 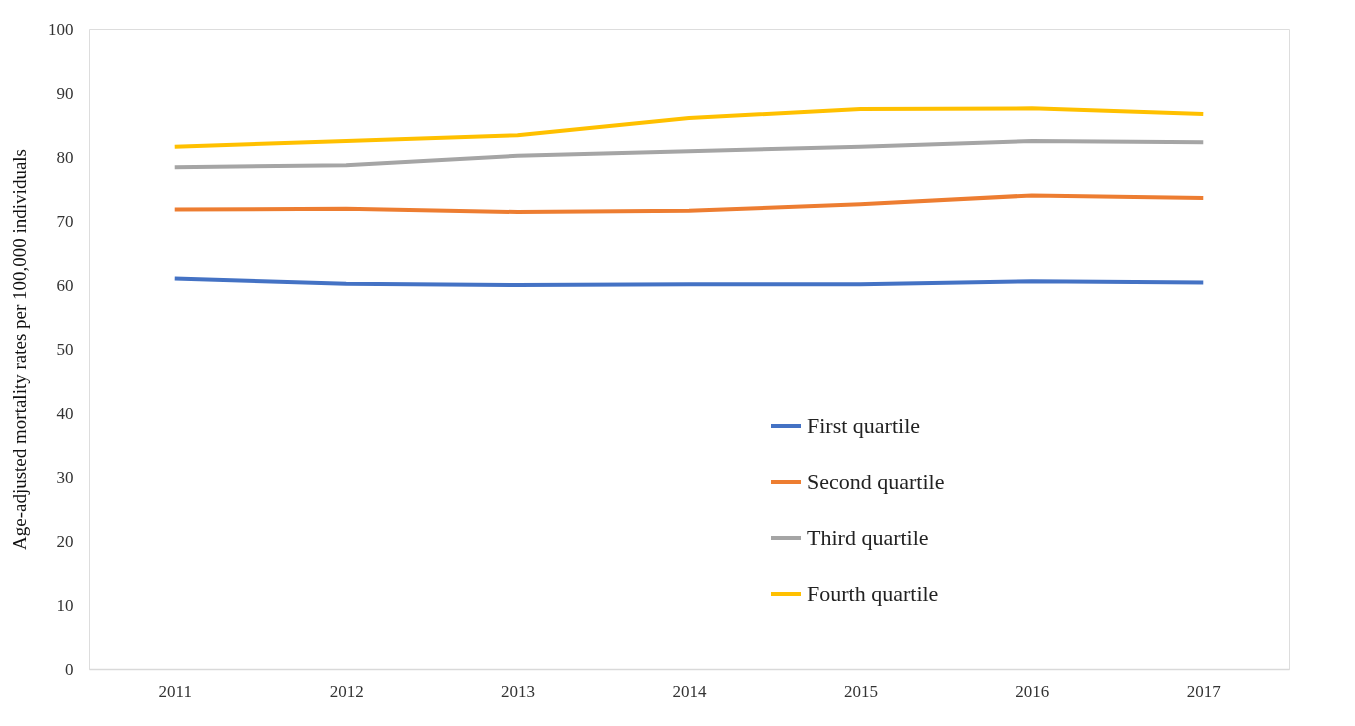 I want to click on y-tick-label: 90, so click(x=65, y=93).